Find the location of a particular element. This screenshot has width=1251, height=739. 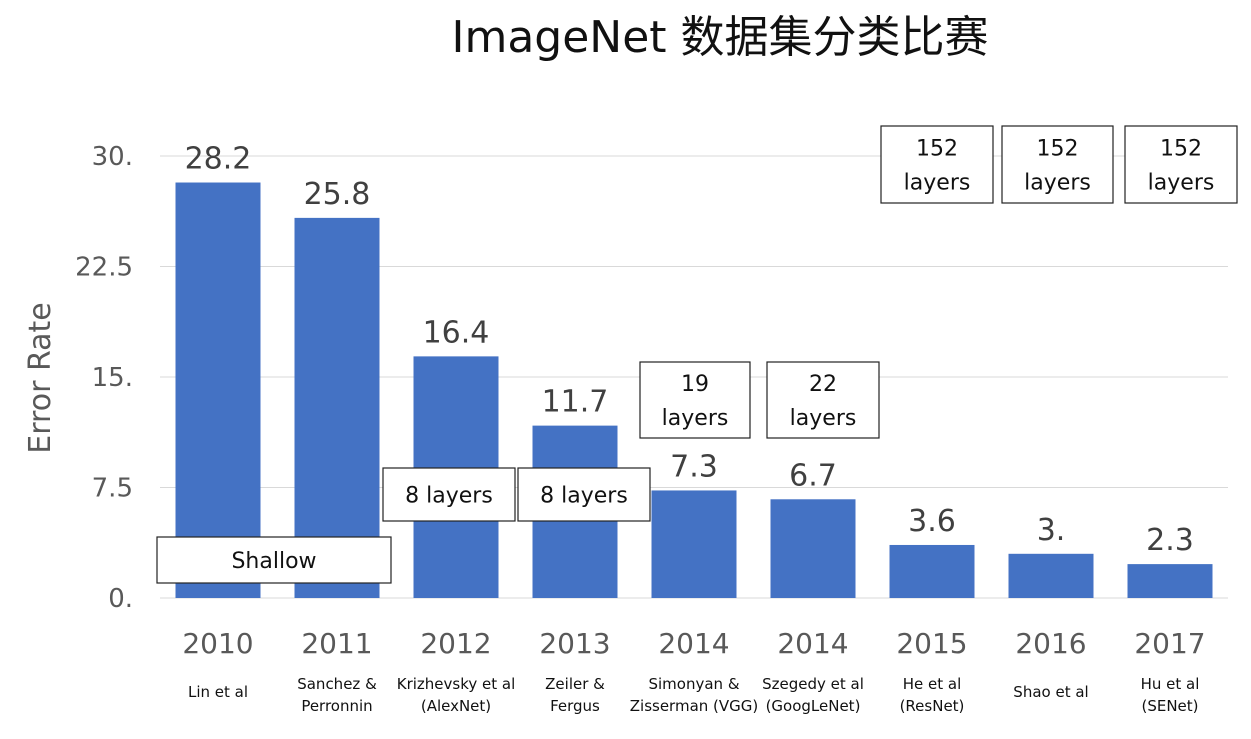

author-label: Szegedy et al is located at coordinates (813, 684).